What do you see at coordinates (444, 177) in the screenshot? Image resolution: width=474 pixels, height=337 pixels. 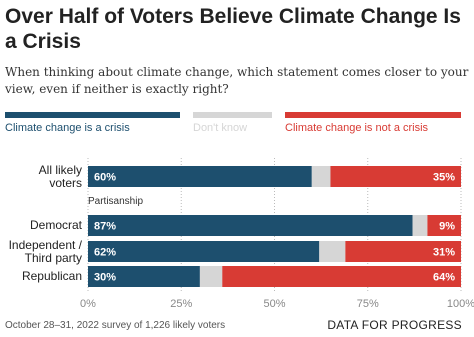 I see `value-label: 35%` at bounding box center [444, 177].